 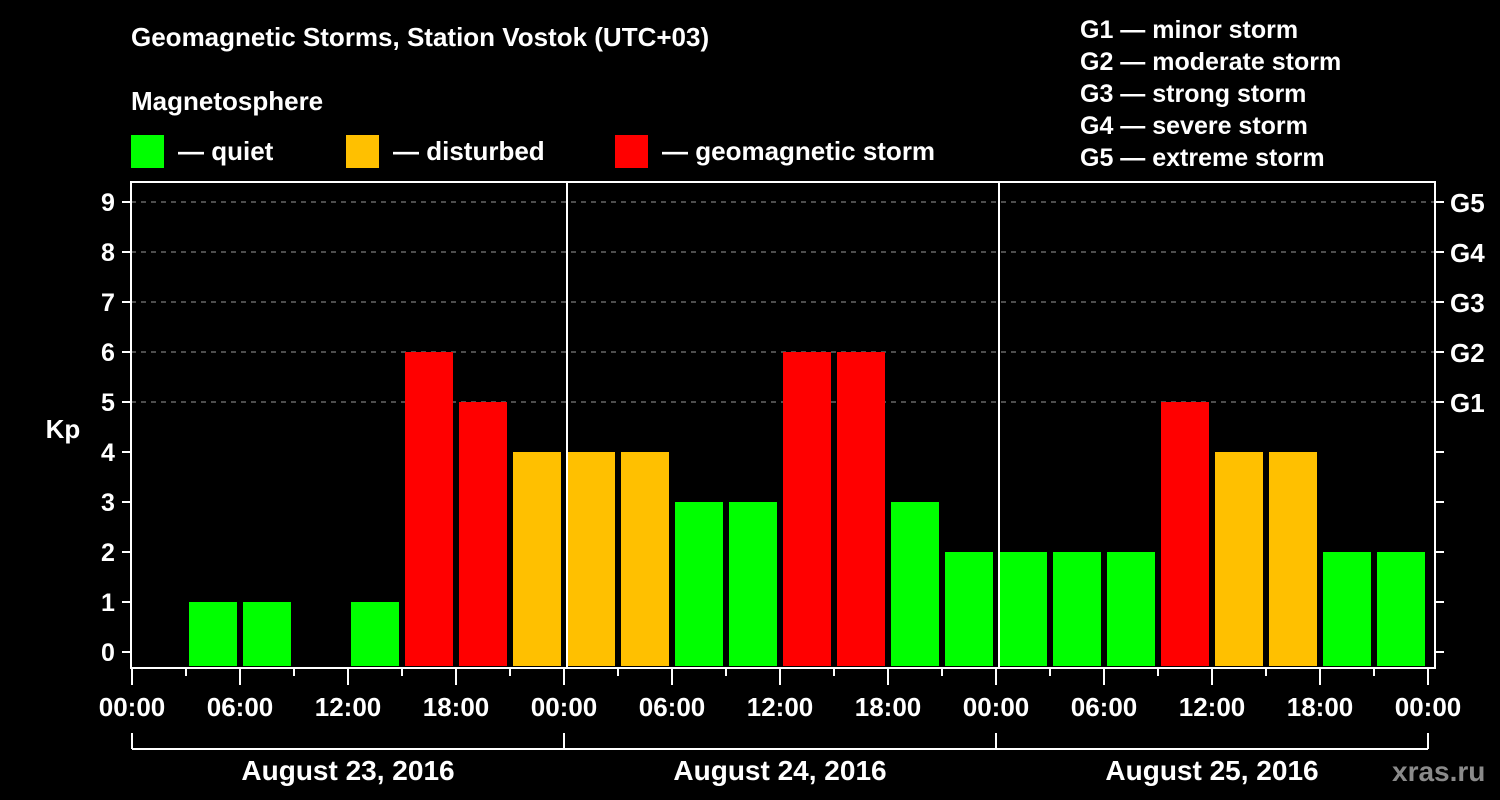 I want to click on y-tick-label: 1, so click(x=108, y=603).